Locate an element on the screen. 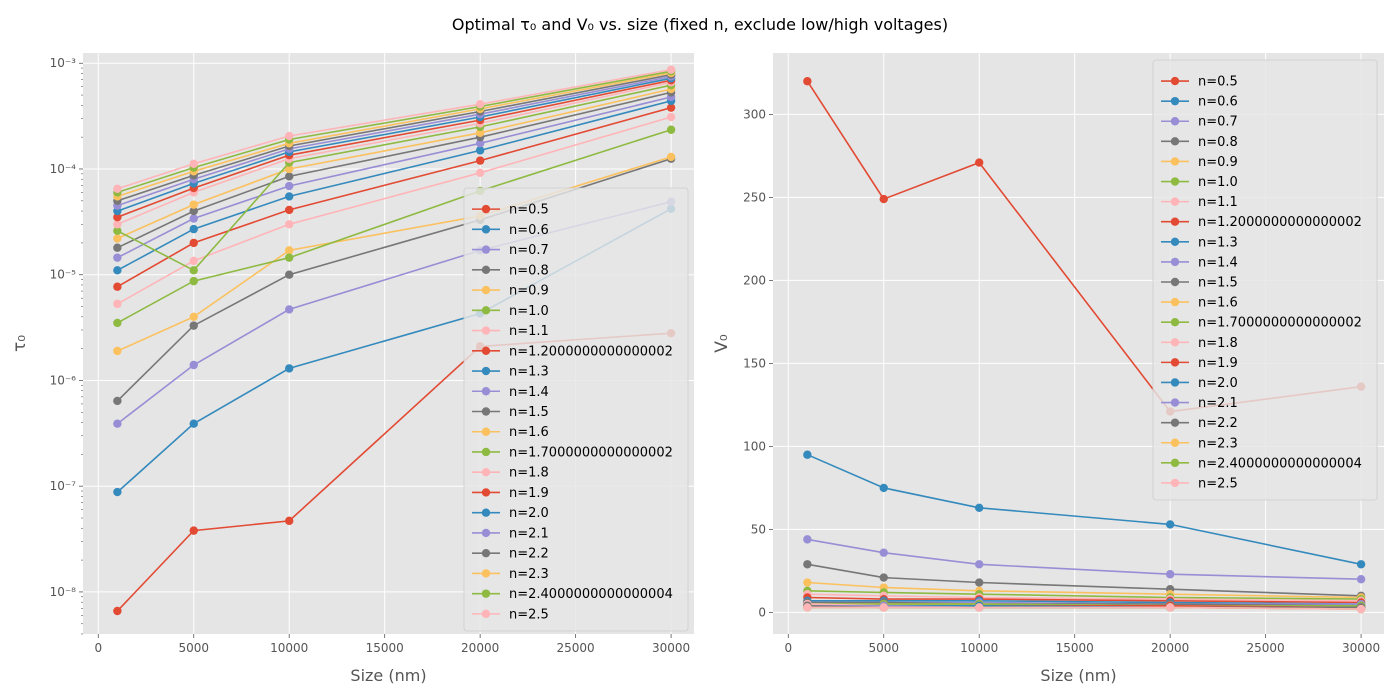 The image size is (1400, 700). legend-label: n=1.5 is located at coordinates (1218, 283).